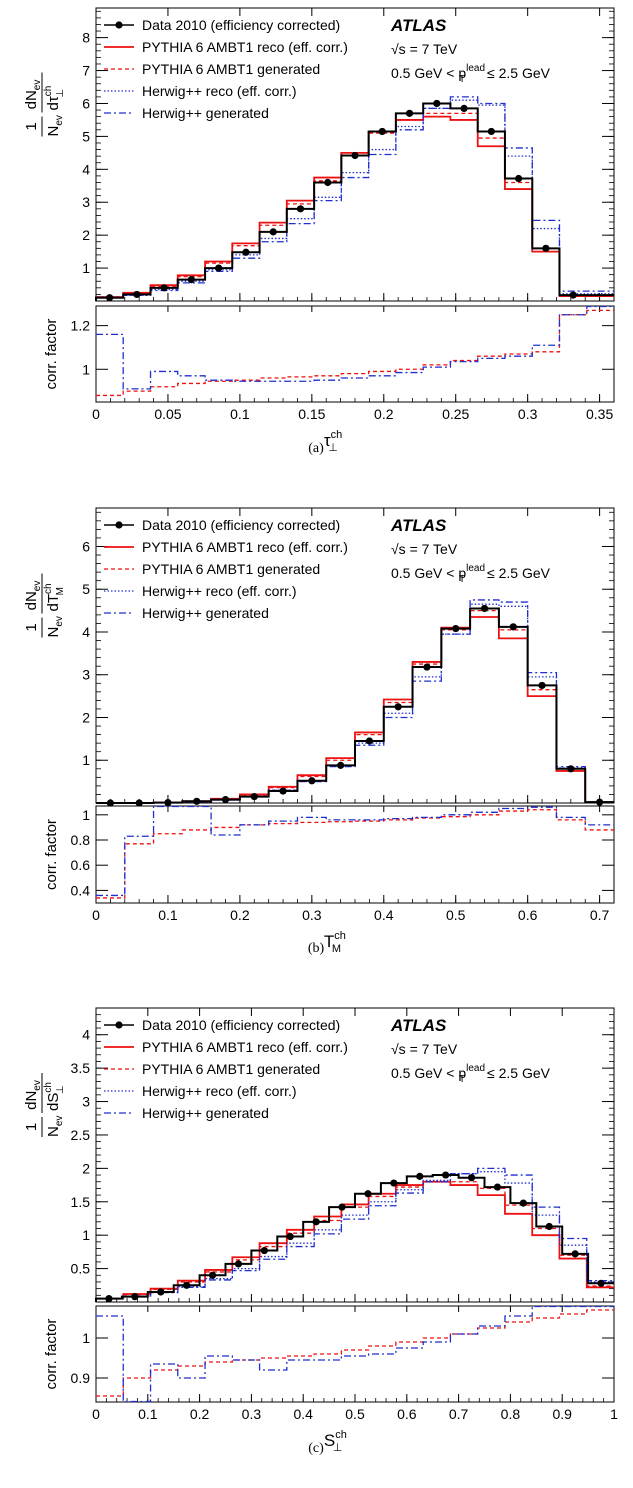 This screenshot has width=633, height=1488. Describe the element at coordinates (81, 1068) in the screenshot. I see `y-tick-label: 3.5` at that location.